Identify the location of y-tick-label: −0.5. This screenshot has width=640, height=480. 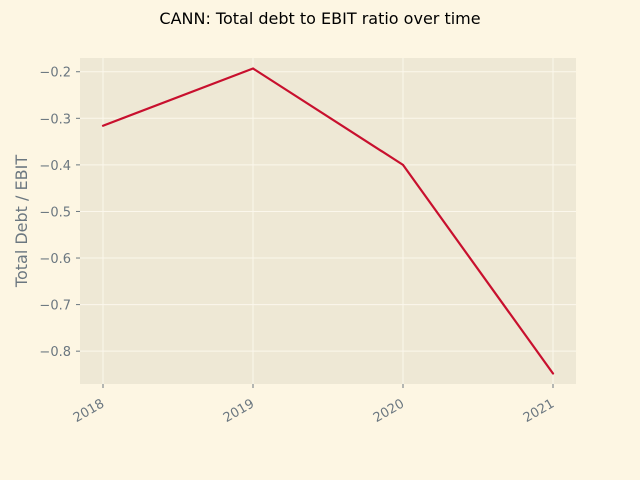
(55, 212).